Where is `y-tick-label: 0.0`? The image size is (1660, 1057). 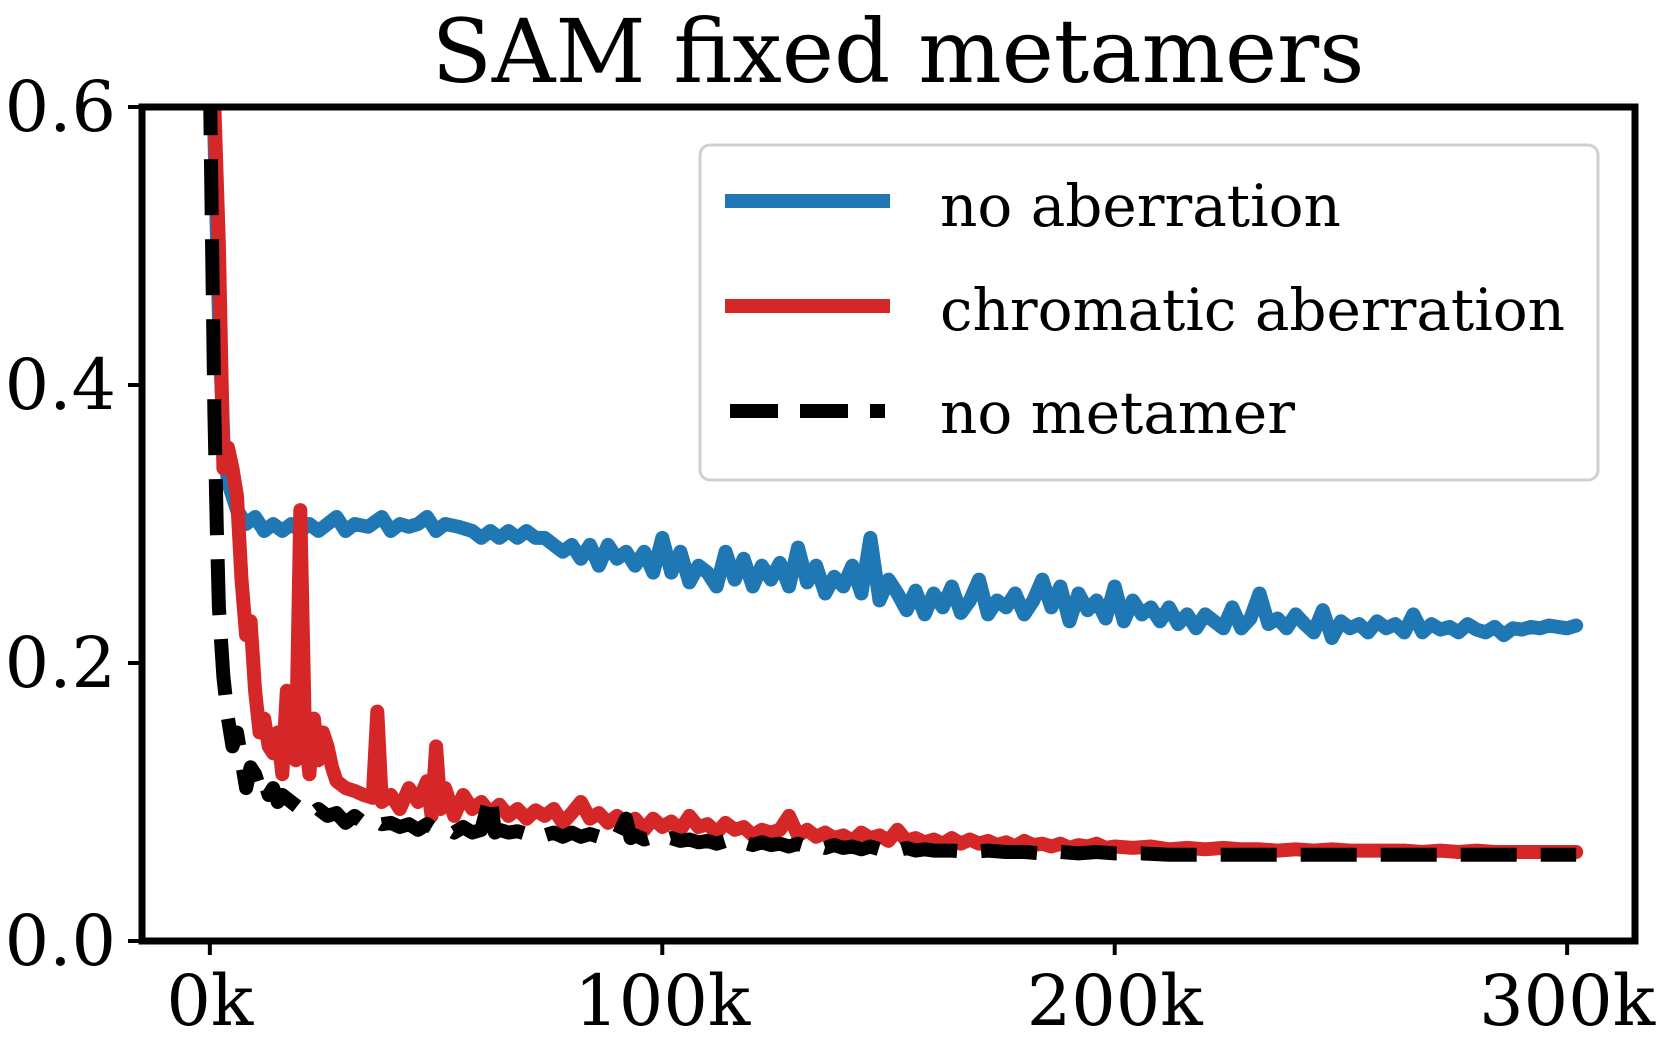
y-tick-label: 0.0 is located at coordinates (60, 941).